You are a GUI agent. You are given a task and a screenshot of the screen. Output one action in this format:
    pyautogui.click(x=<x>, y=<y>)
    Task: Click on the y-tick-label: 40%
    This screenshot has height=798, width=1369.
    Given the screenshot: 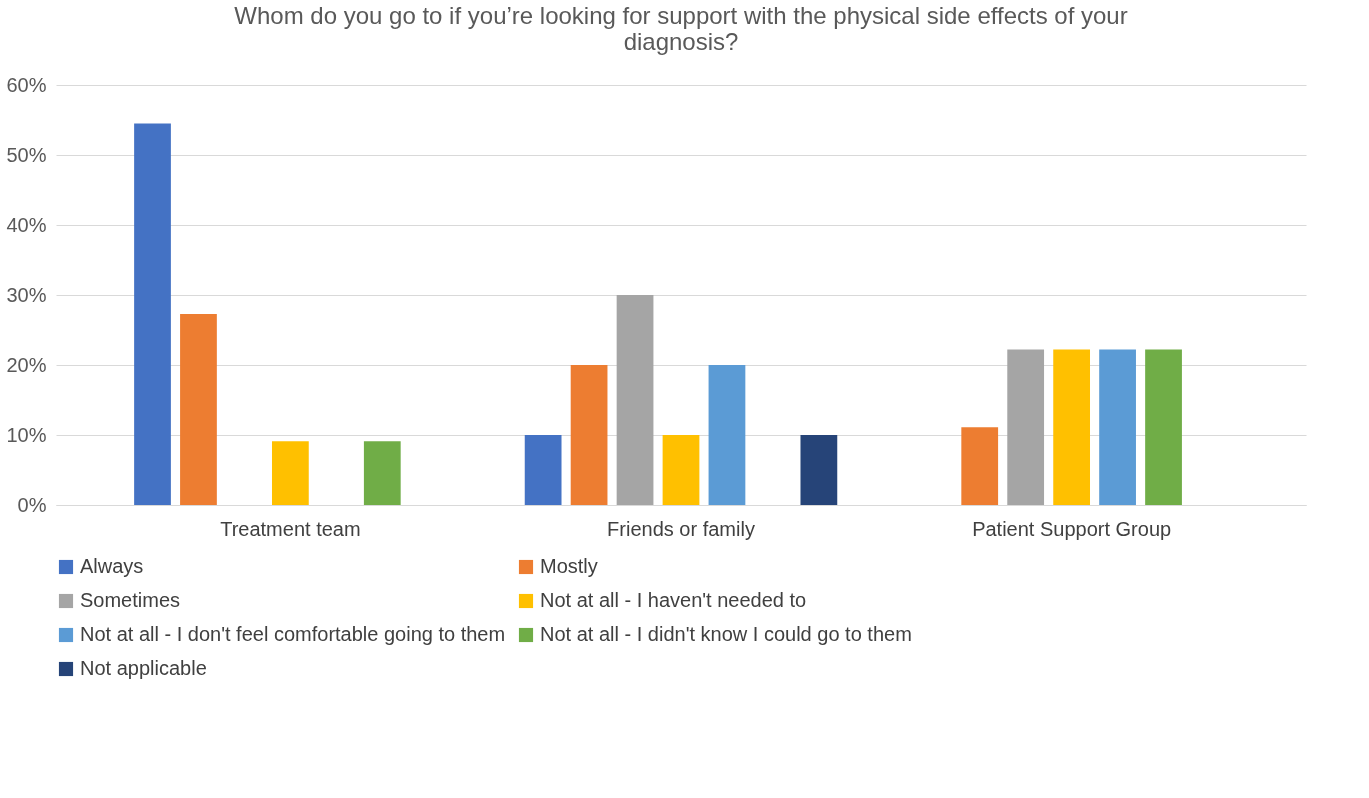 What is the action you would take?
    pyautogui.click(x=26, y=224)
    